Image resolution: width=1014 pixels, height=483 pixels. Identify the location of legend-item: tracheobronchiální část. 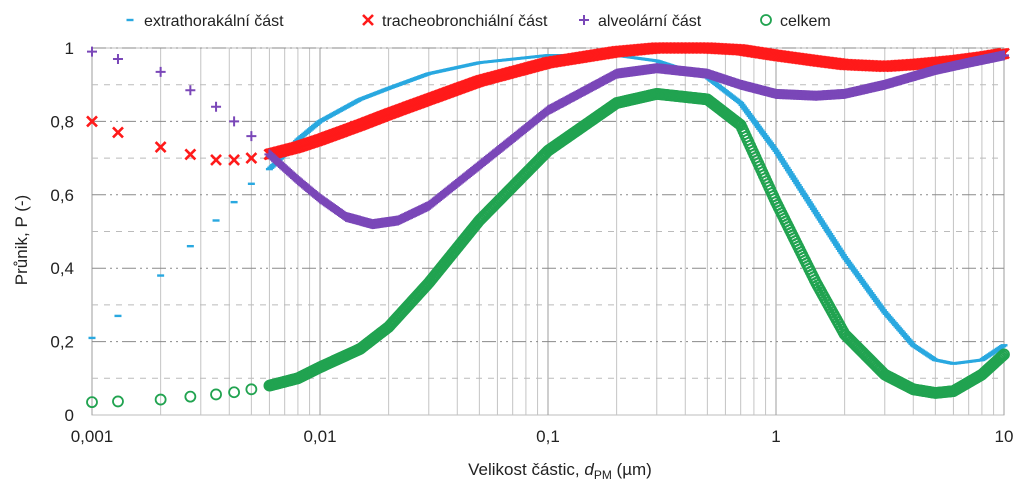
(455, 21).